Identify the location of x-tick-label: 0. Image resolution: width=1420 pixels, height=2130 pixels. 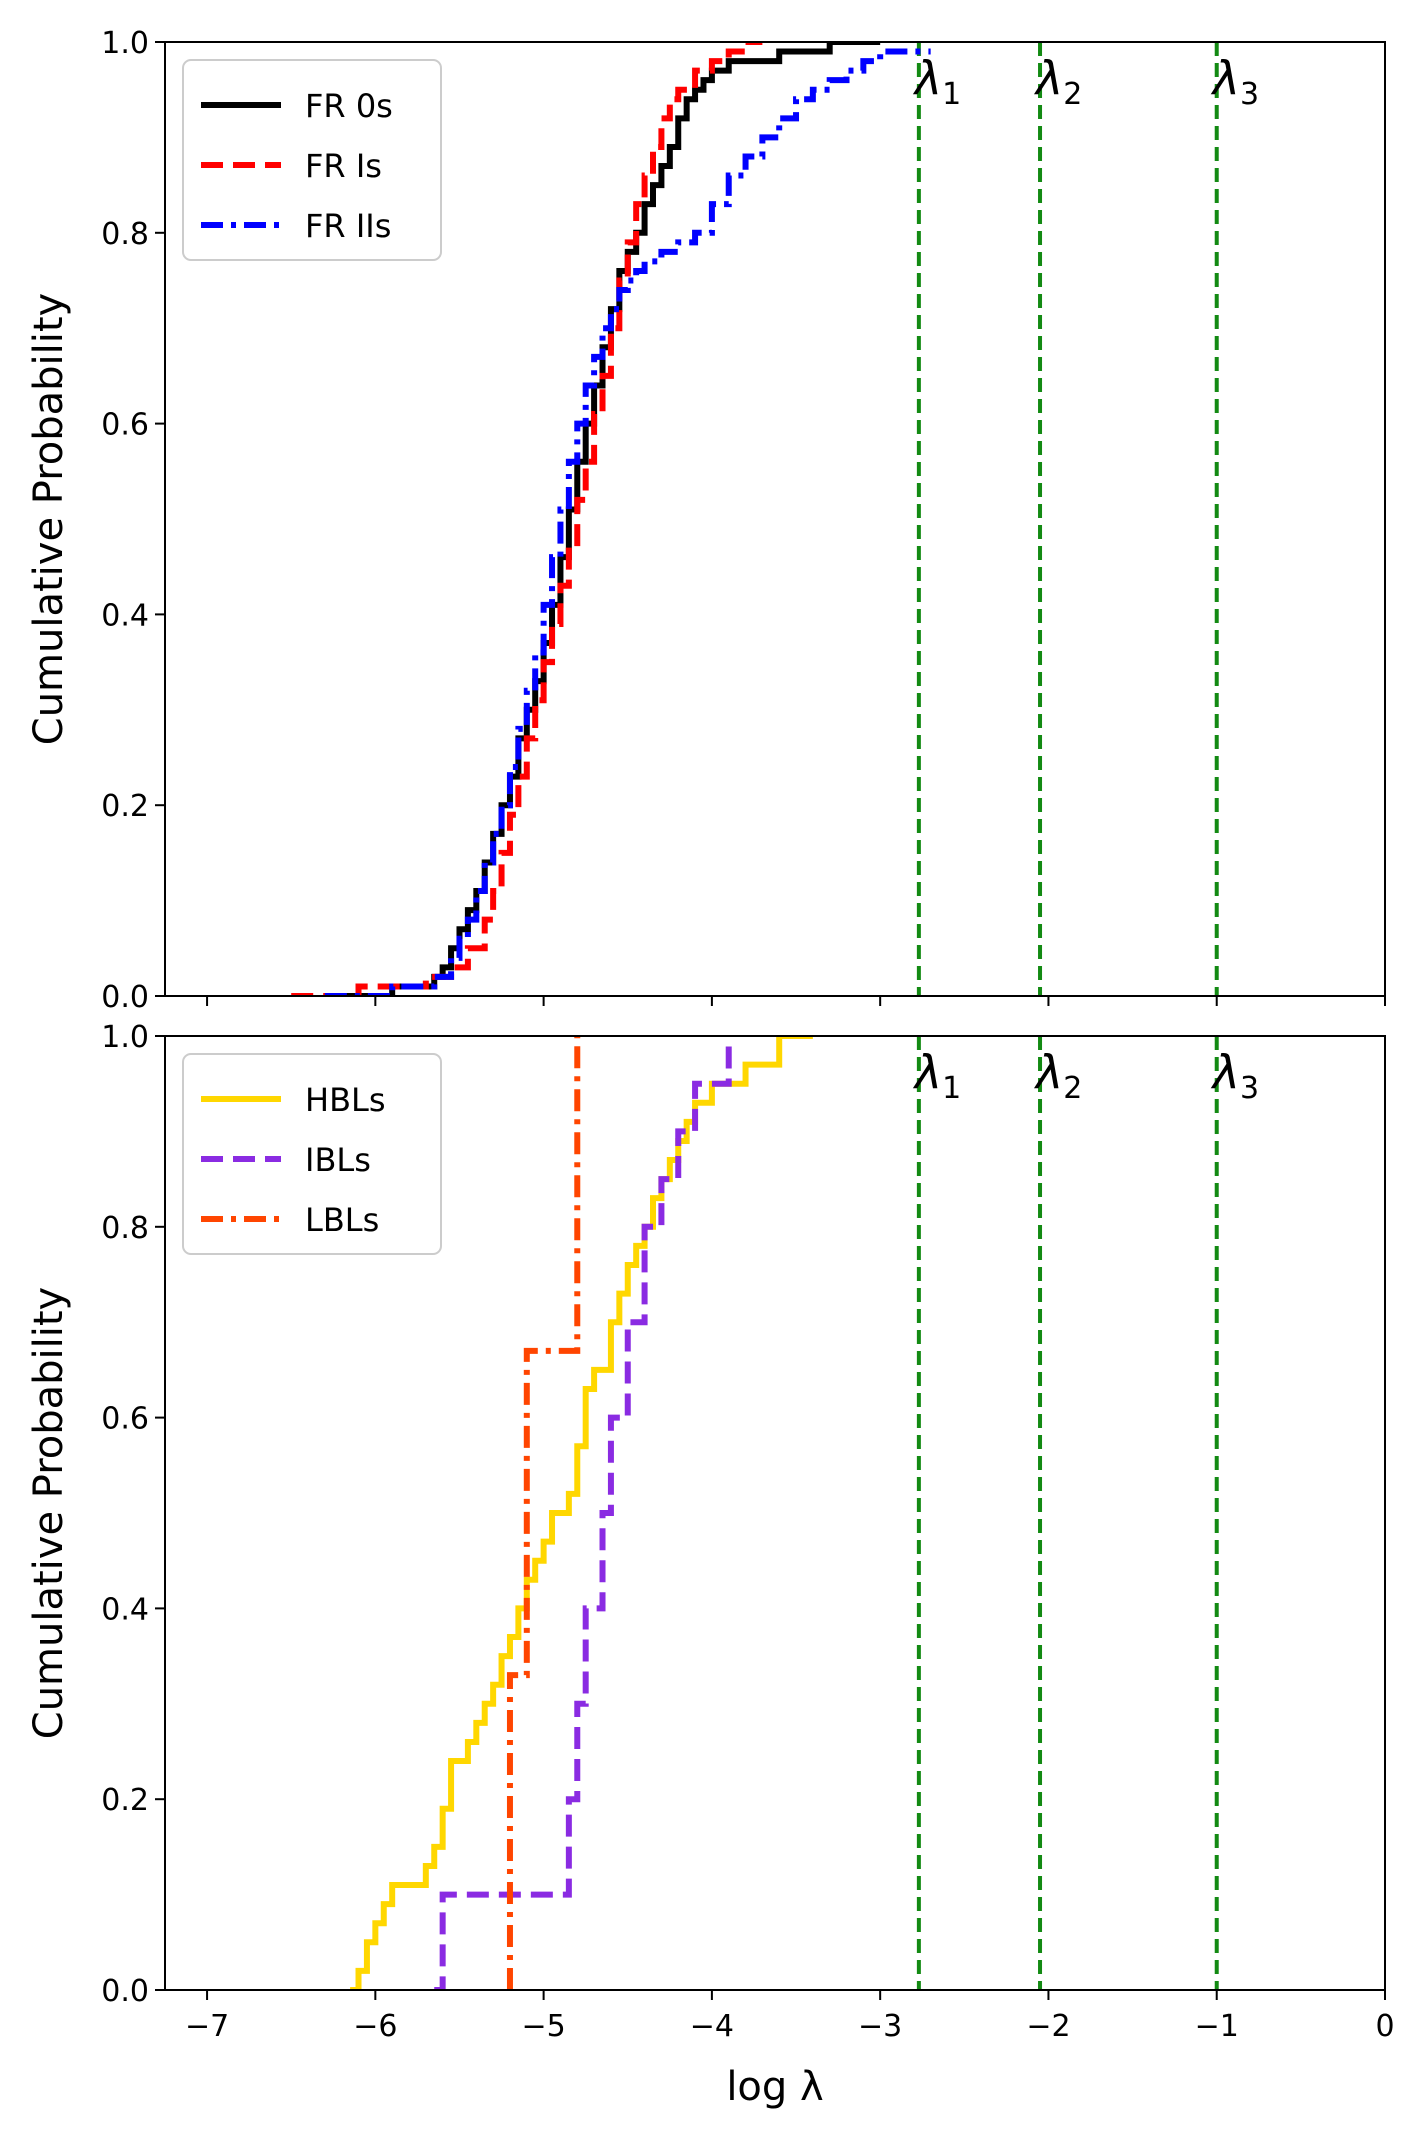
(1384, 2026).